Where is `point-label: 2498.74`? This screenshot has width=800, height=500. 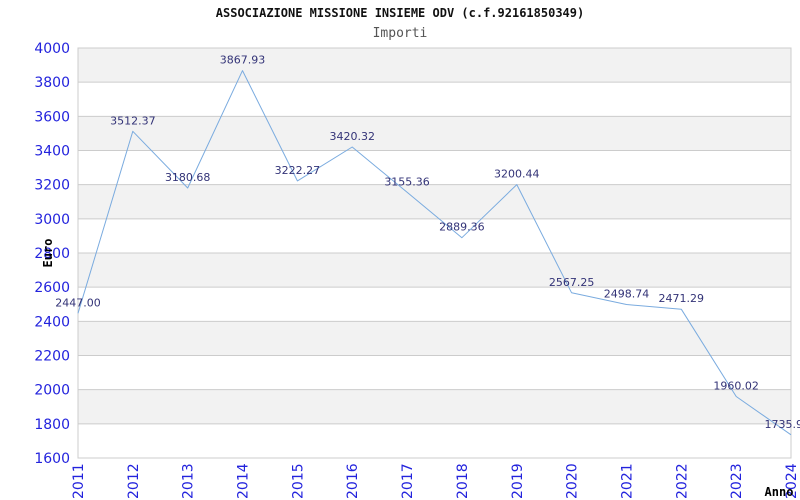 point-label: 2498.74 is located at coordinates (627, 293).